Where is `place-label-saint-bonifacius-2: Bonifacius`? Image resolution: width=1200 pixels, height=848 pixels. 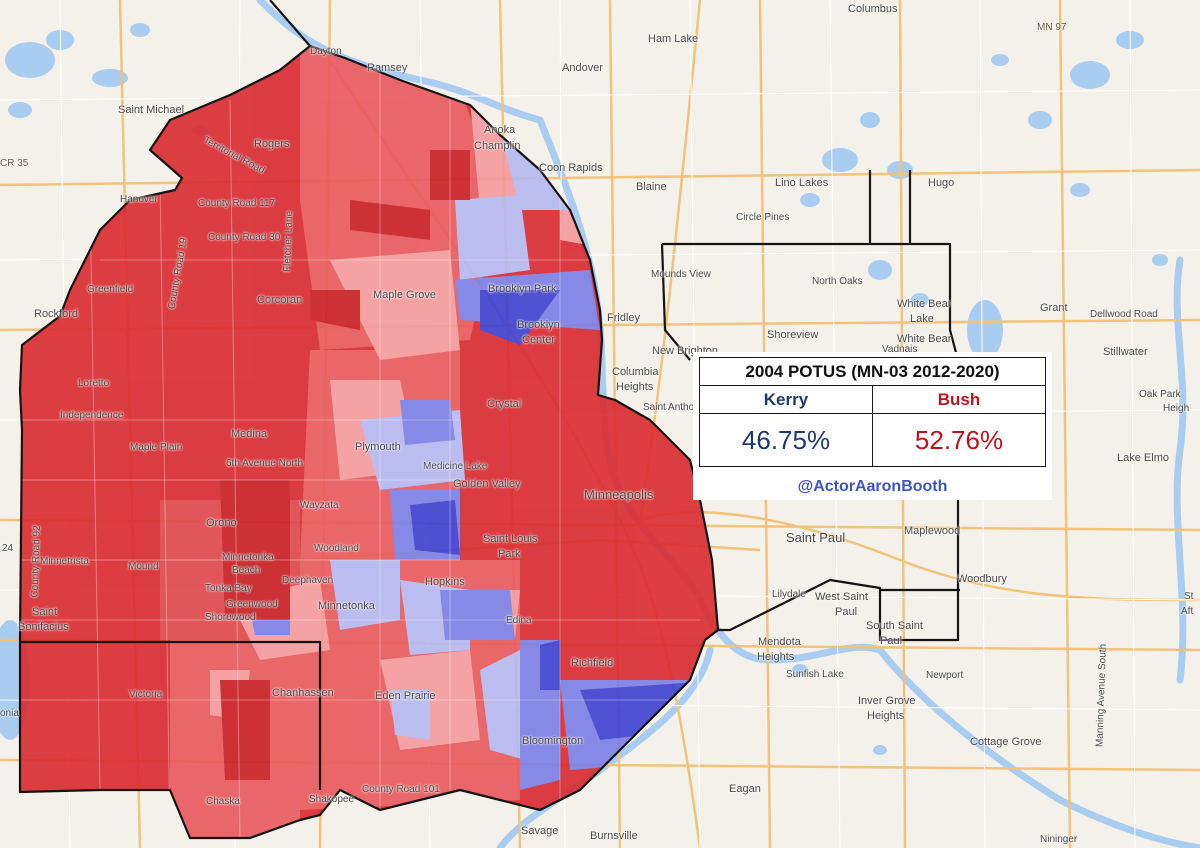
place-label-saint-bonifacius-2: Bonifacius is located at coordinates (43, 627).